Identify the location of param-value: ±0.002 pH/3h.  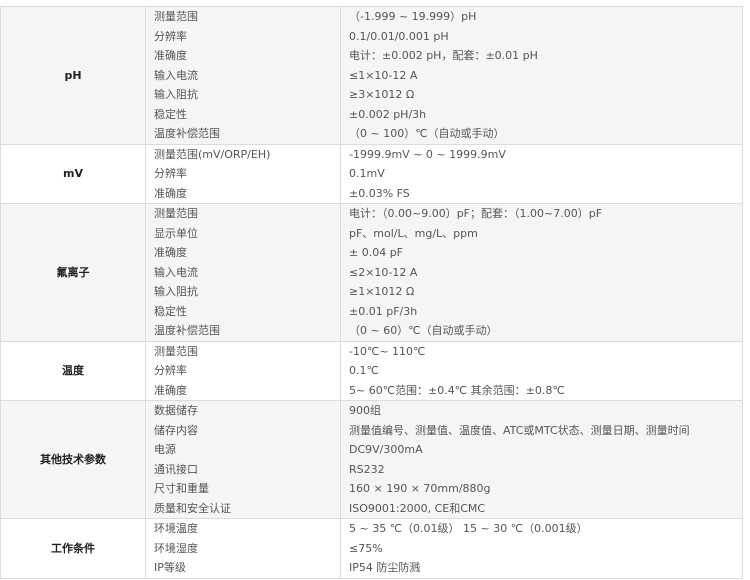
(541, 114).